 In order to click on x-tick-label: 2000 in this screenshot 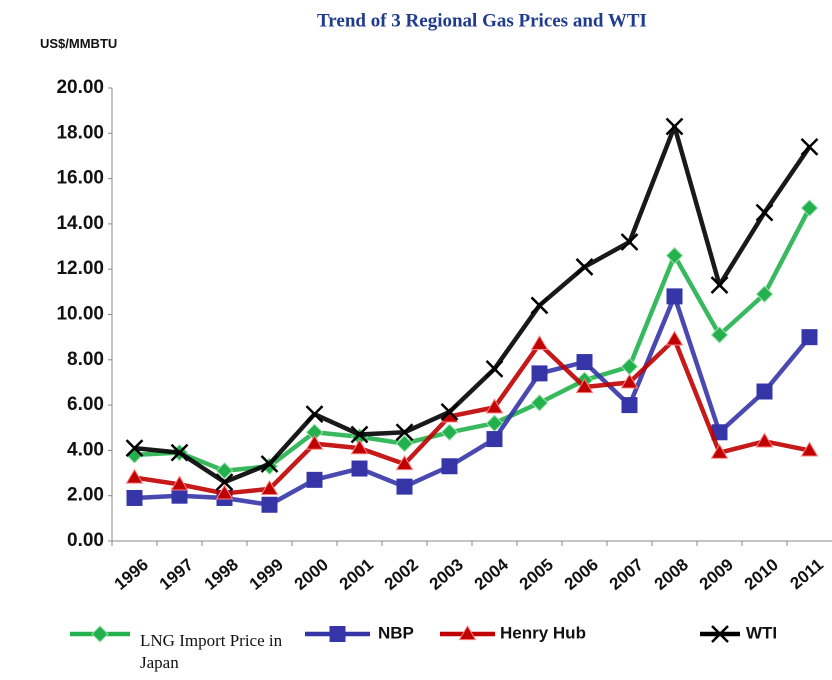, I will do `click(311, 574)`.